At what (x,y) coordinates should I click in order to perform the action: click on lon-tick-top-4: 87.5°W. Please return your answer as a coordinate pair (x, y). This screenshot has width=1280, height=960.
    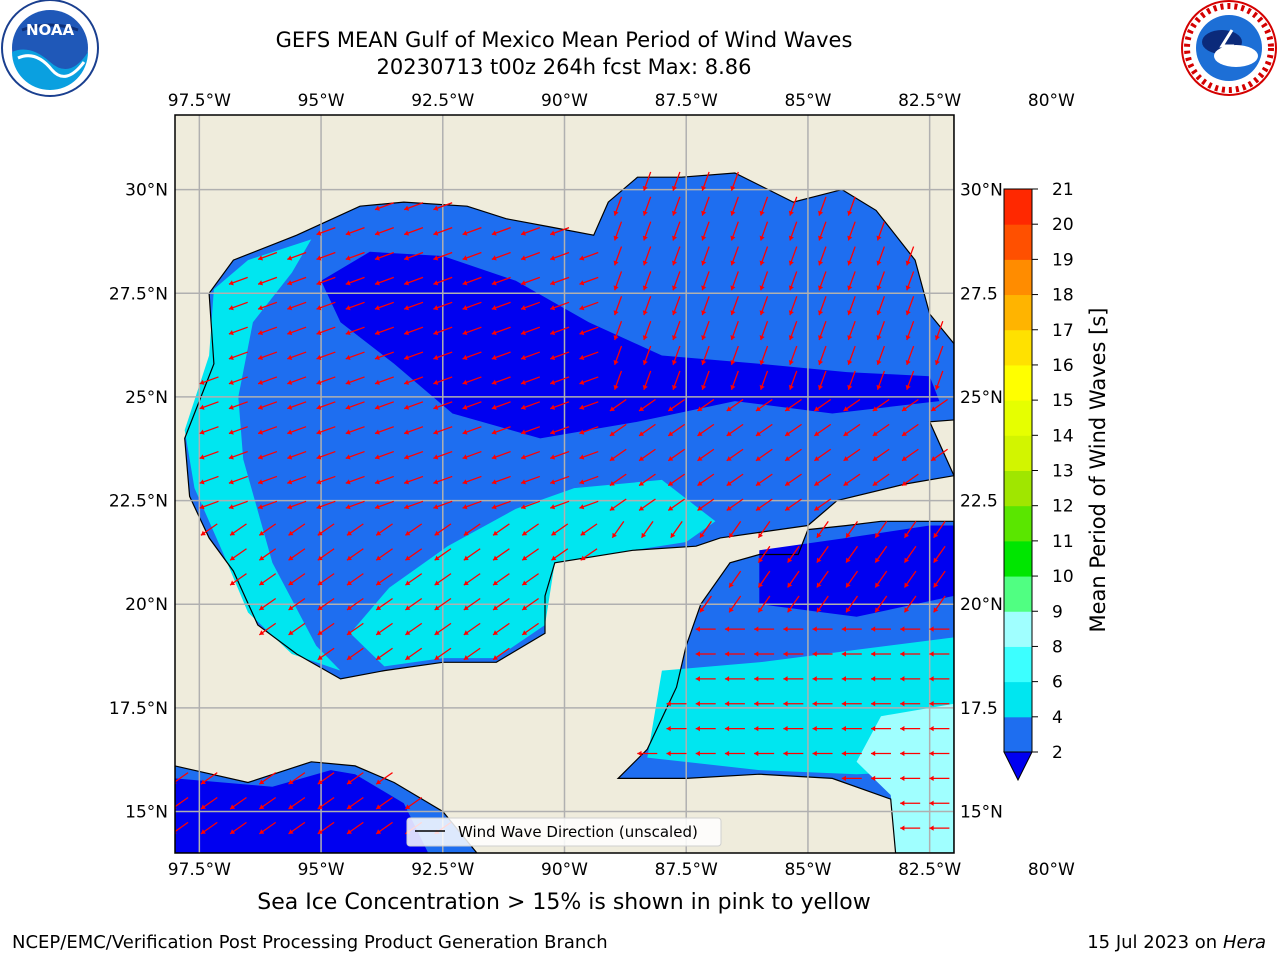
    Looking at the image, I should click on (686, 101).